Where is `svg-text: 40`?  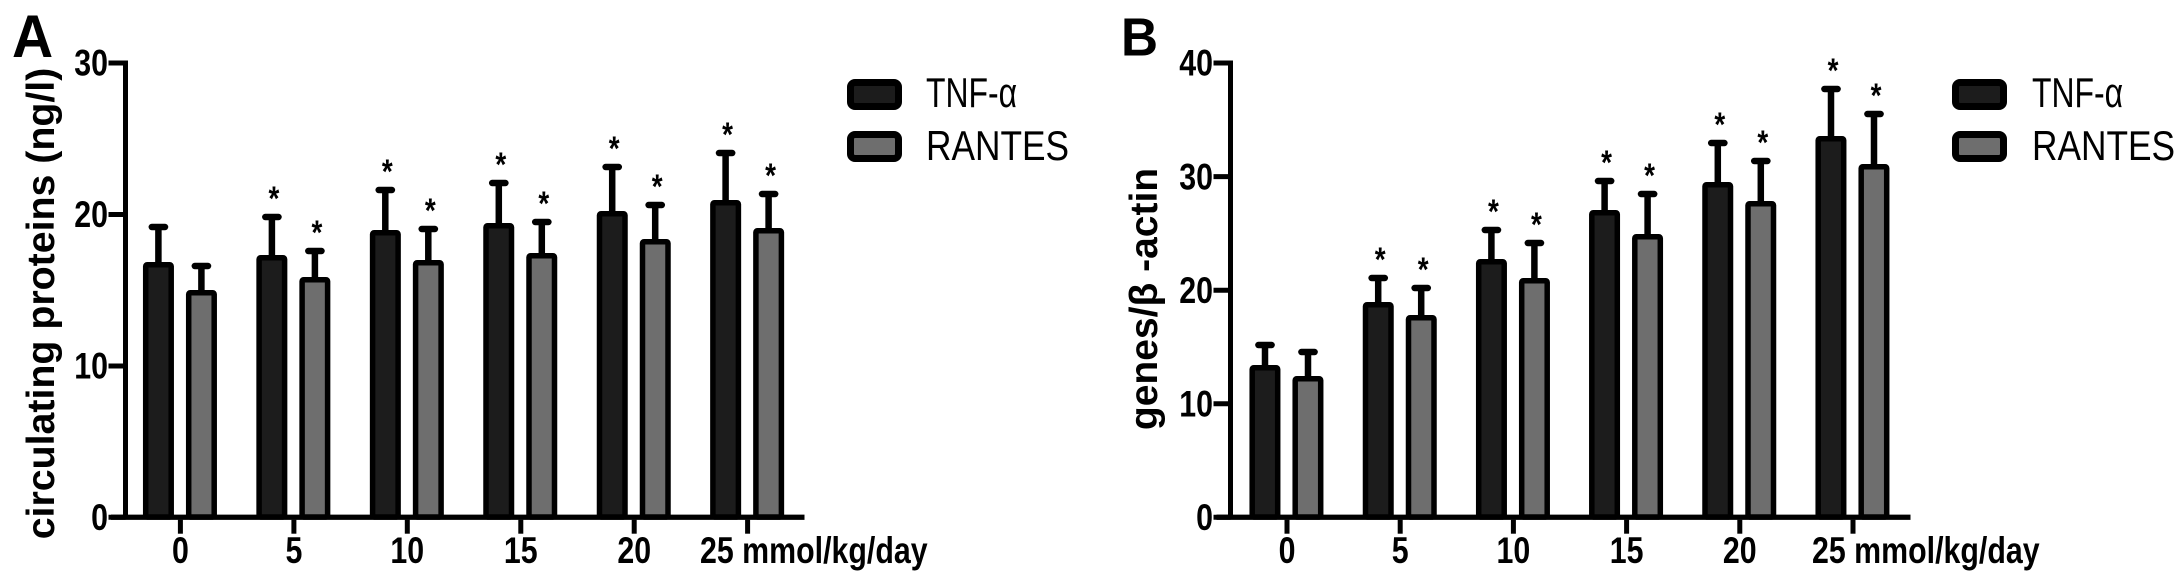
svg-text: 40 is located at coordinates (1196, 64).